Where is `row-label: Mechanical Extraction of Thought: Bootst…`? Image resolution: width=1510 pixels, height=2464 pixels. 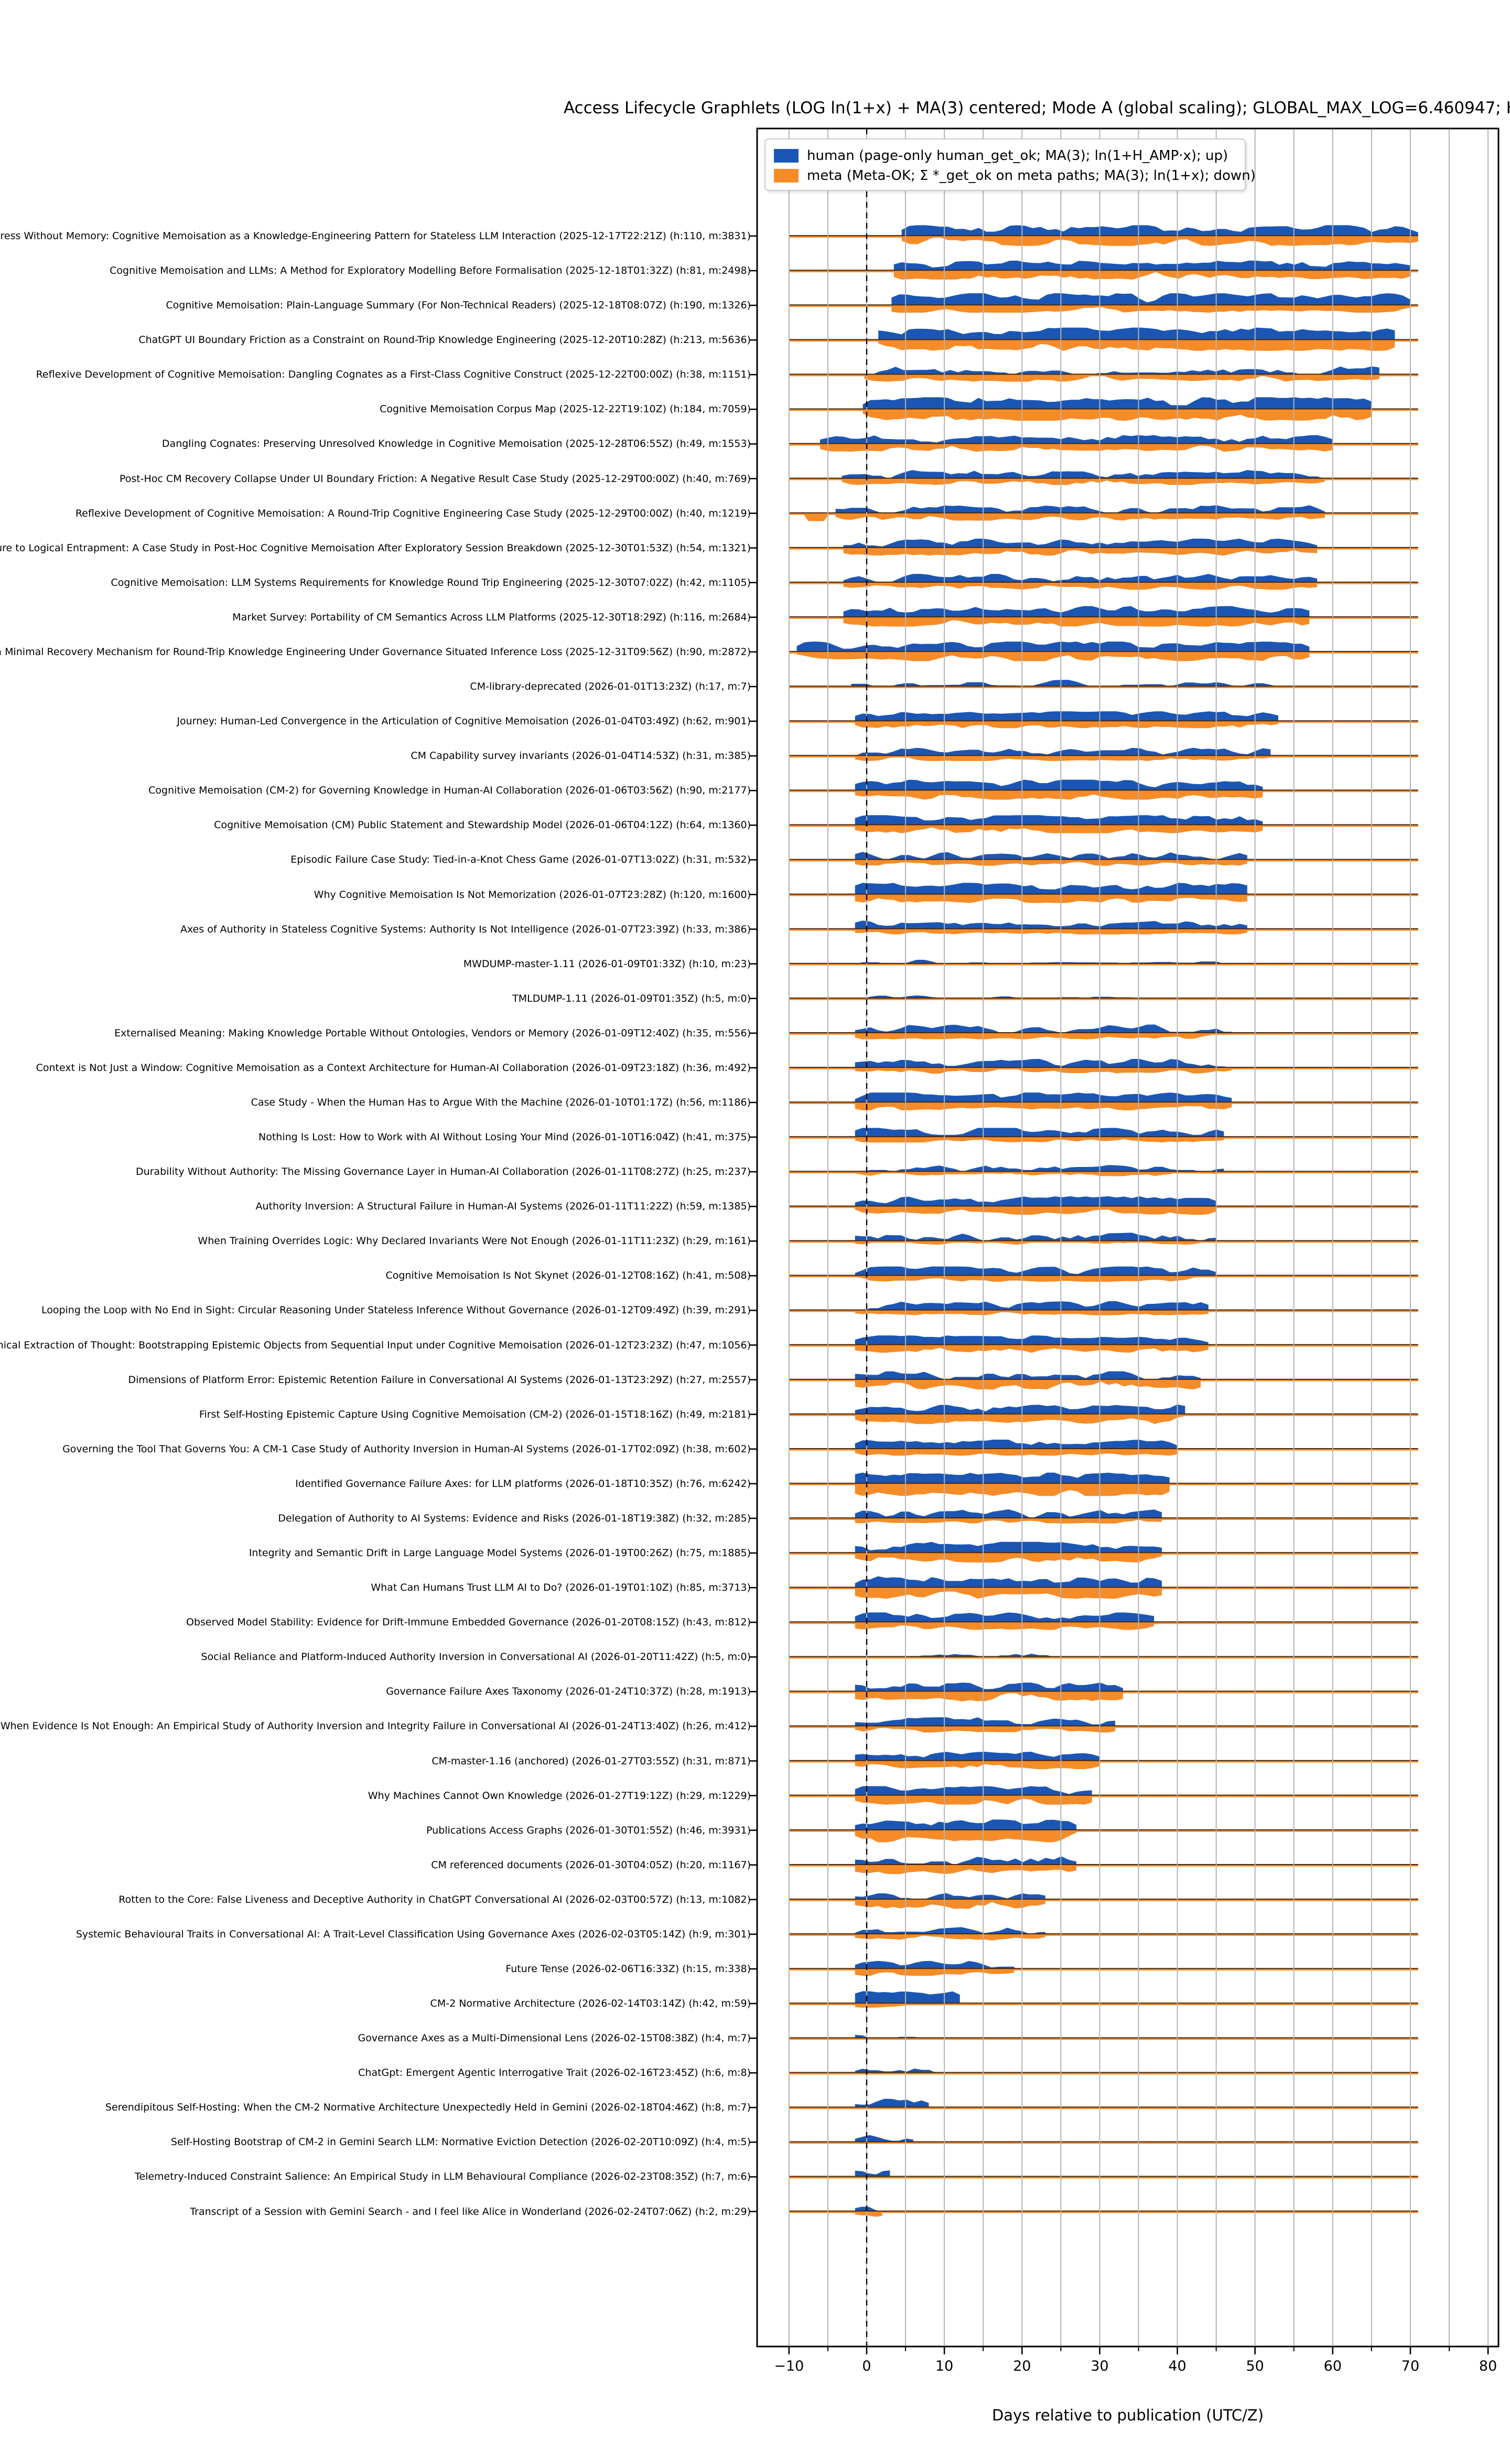 row-label: Mechanical Extraction of Thought: Bootst… is located at coordinates (375, 1345).